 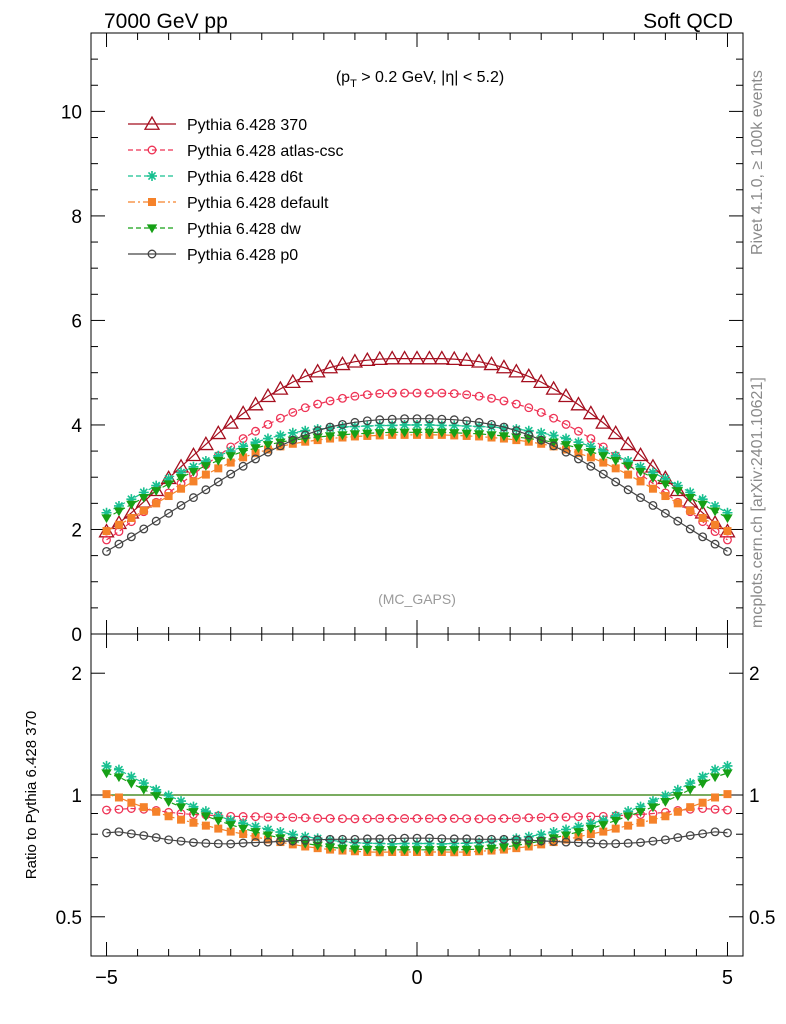 What do you see at coordinates (245, 177) in the screenshot?
I see `legend-label: Pythia 6.428 d6t` at bounding box center [245, 177].